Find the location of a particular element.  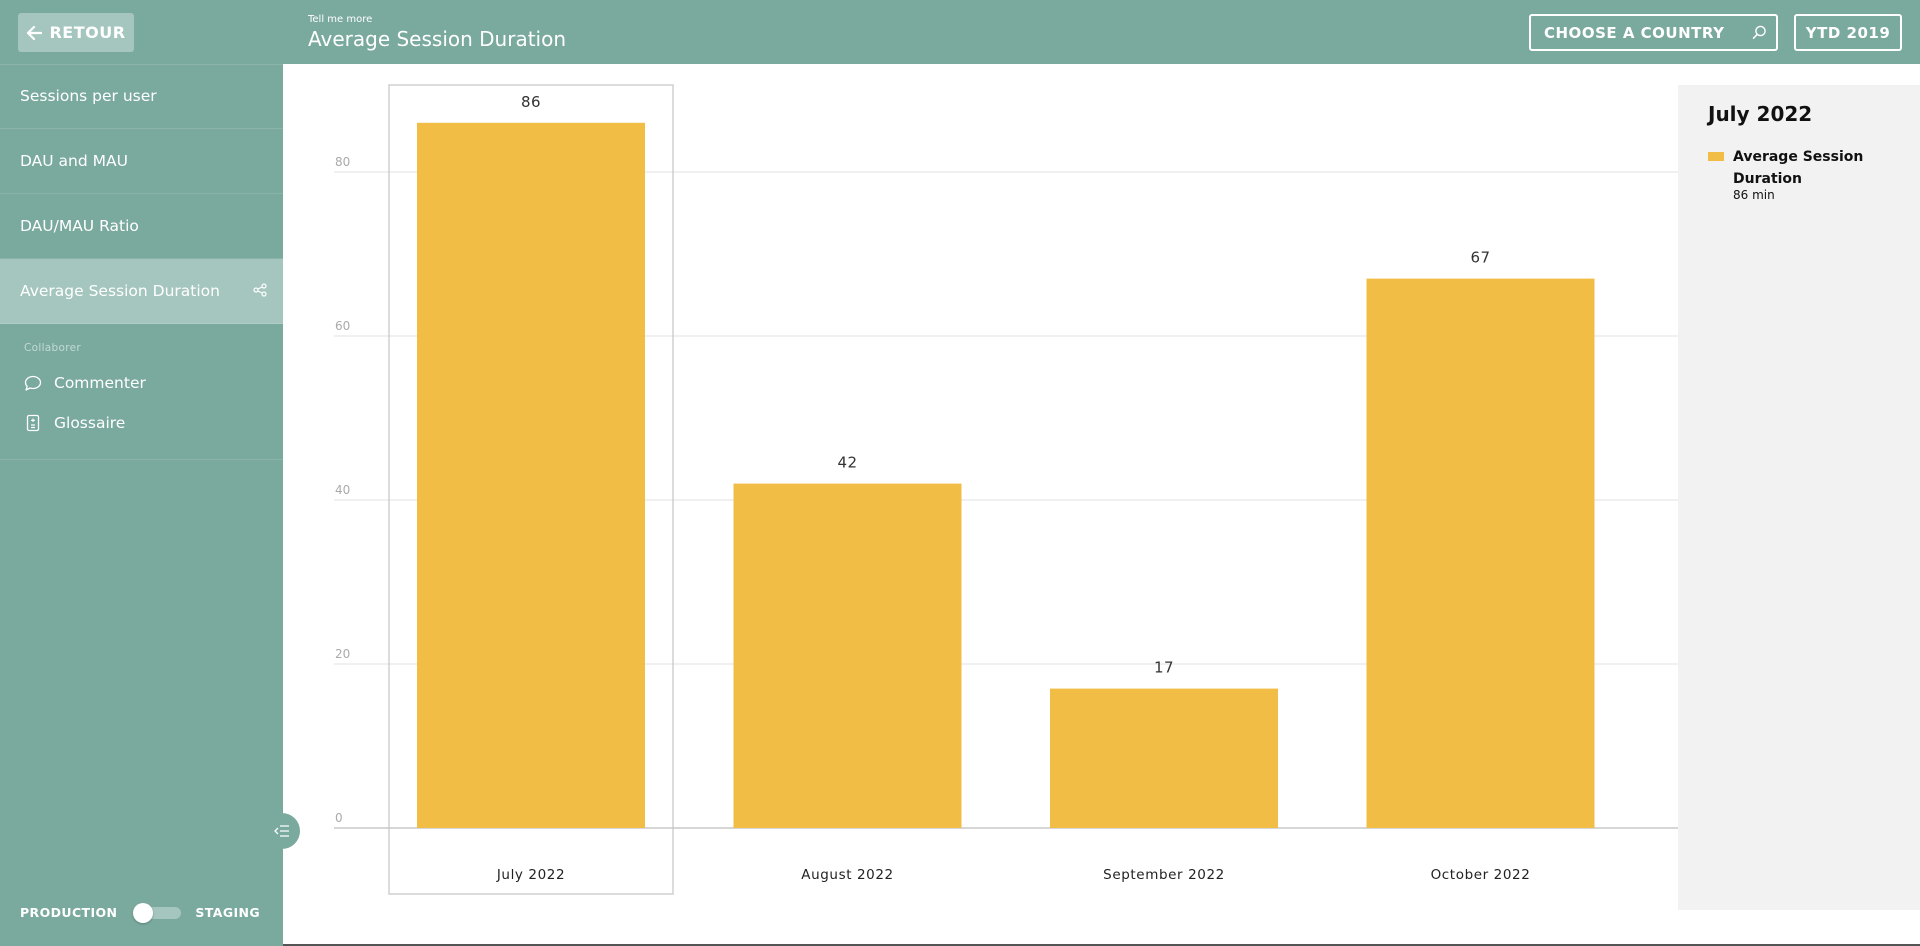

x-tick-label: October 2022 is located at coordinates (1481, 875).